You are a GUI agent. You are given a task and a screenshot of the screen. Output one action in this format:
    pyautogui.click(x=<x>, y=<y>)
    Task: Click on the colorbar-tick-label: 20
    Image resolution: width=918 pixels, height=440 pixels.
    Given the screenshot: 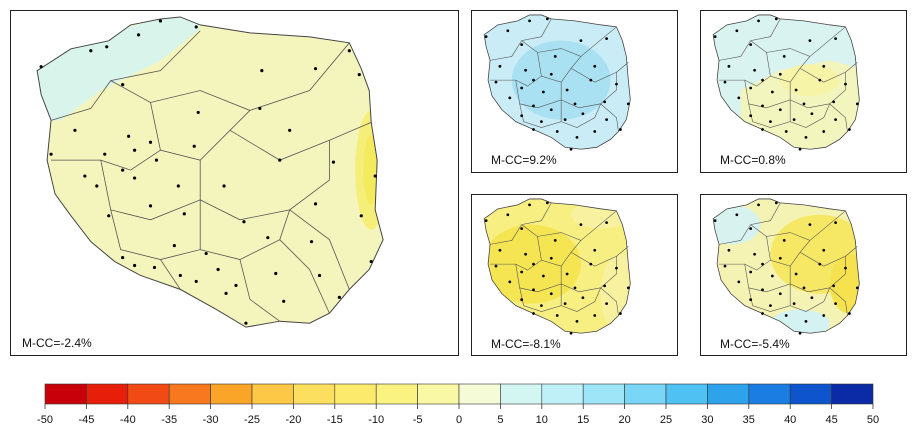 What is the action you would take?
    pyautogui.click(x=624, y=420)
    